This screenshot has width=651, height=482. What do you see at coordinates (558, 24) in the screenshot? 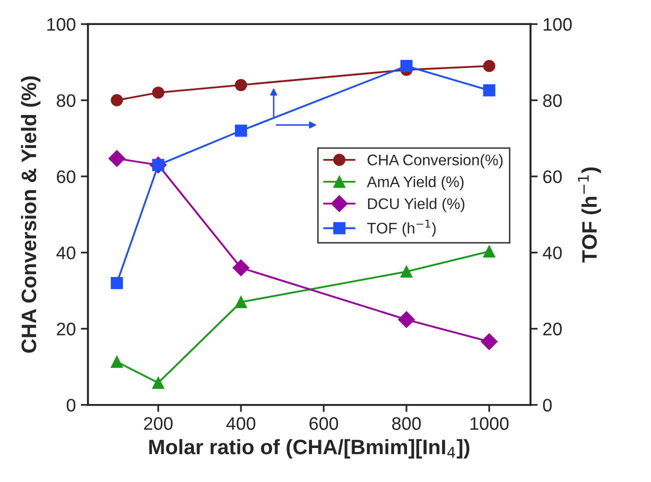
I see `y2-tick-label: 100` at bounding box center [558, 24].